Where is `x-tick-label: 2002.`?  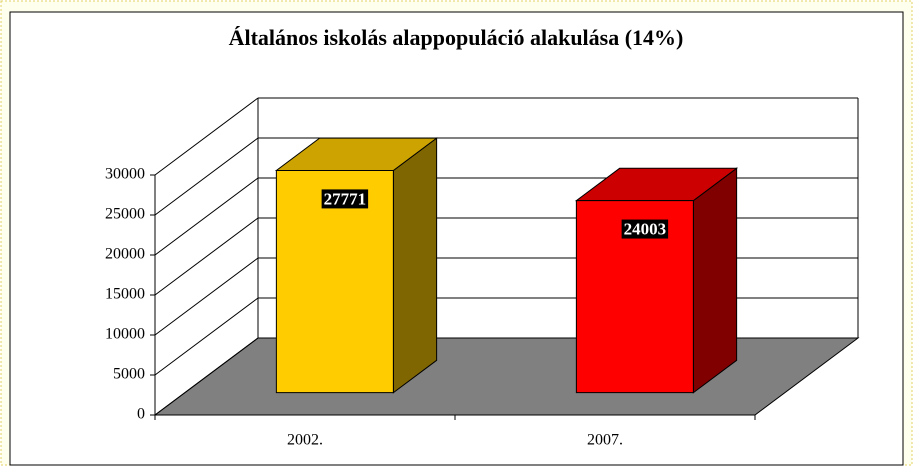 x-tick-label: 2002. is located at coordinates (305, 440).